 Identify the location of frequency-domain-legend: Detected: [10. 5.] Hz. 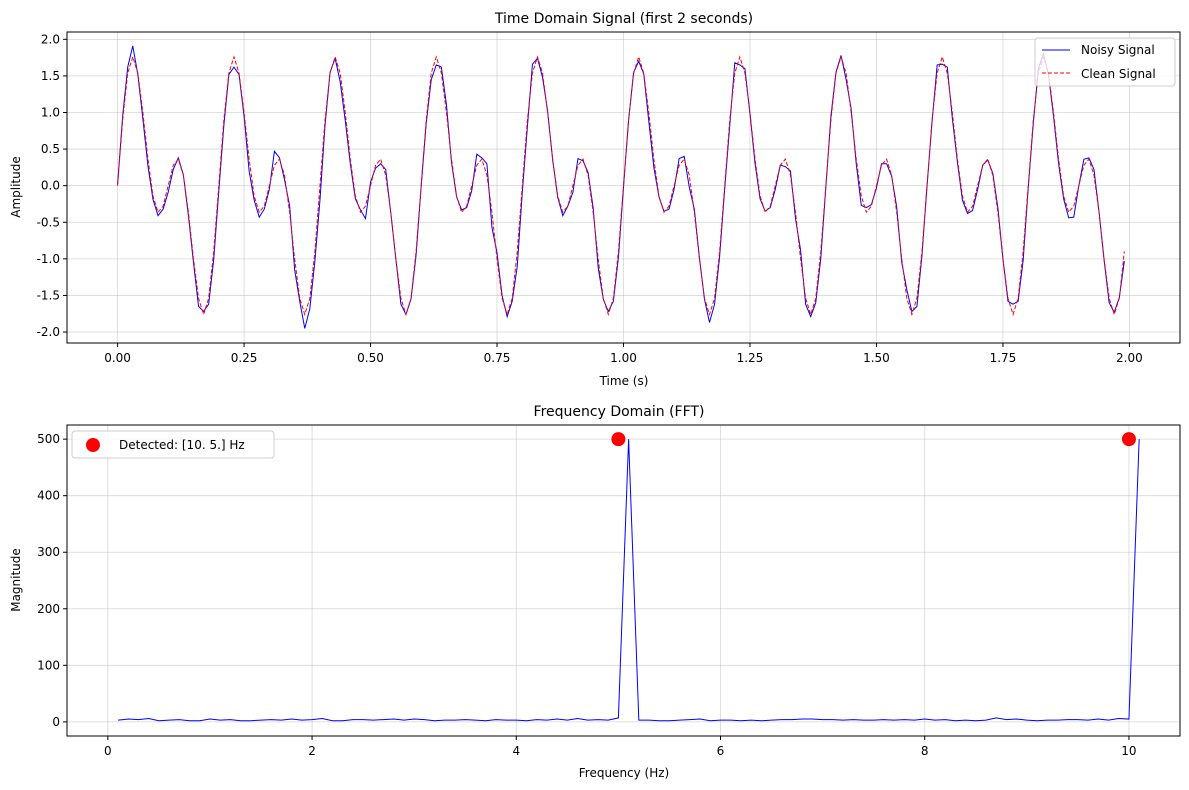
(173, 444).